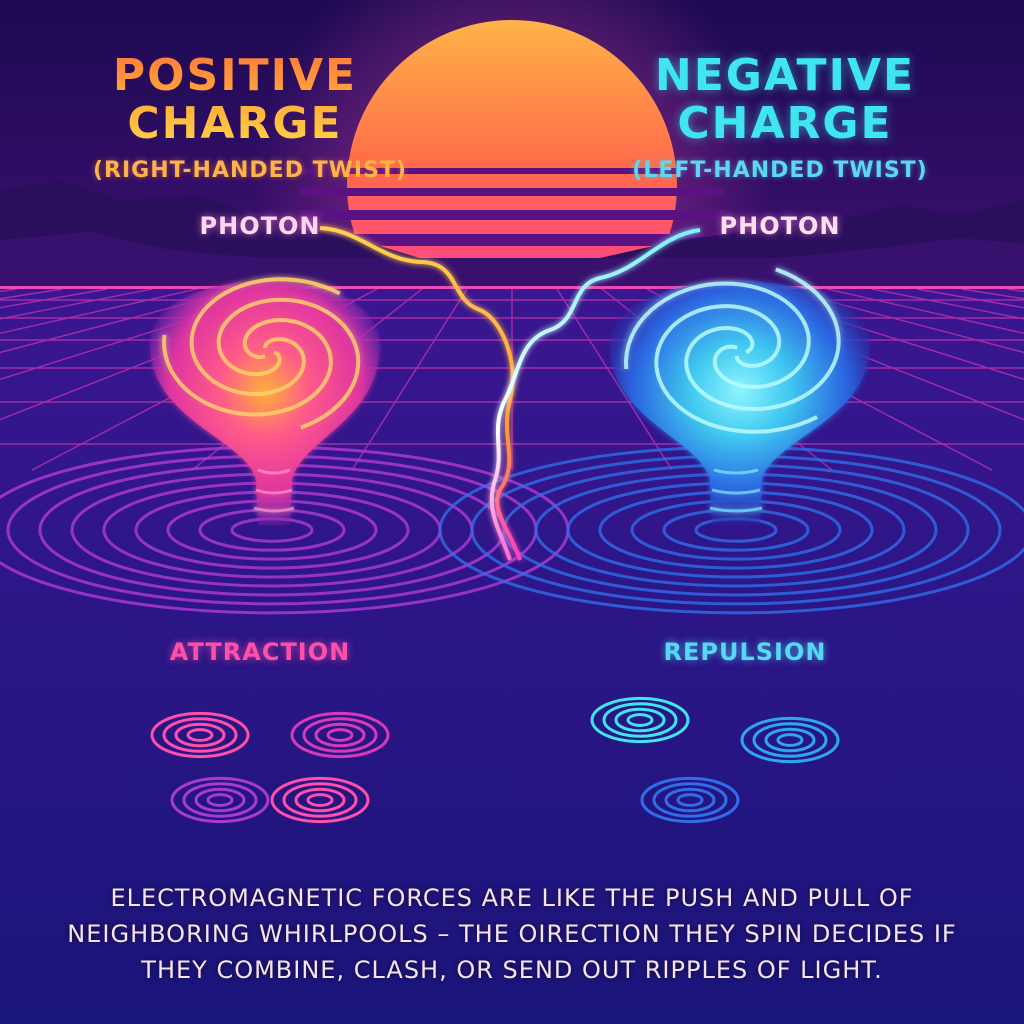 The image size is (1024, 1024). Describe the element at coordinates (250, 170) in the screenshot. I see `positive-charge-subtitle: (RIGHT-HANDED TWIST)` at that location.